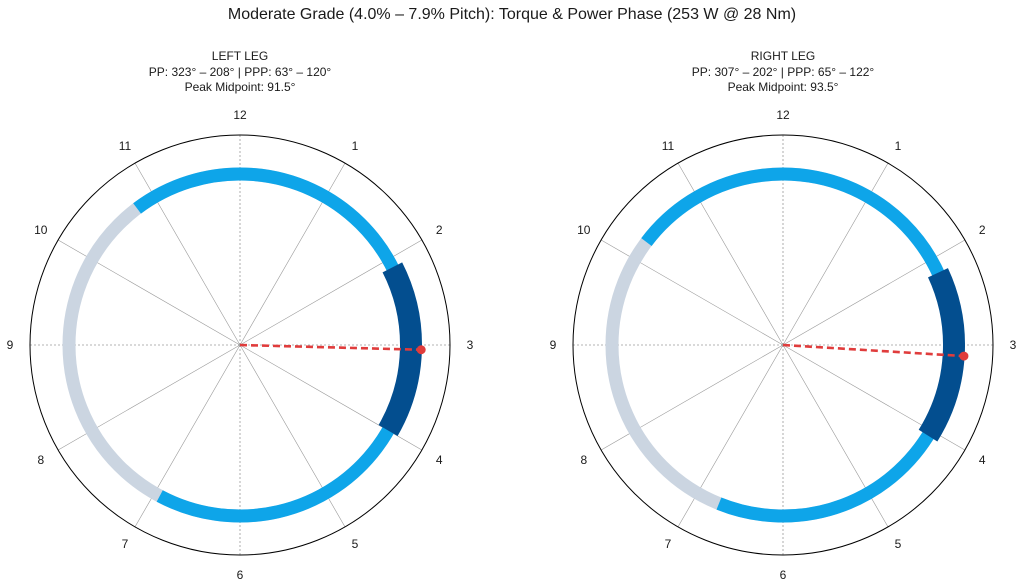 This screenshot has width=1024, height=588. I want to click on left-clock-label-11: 11, so click(125, 146).